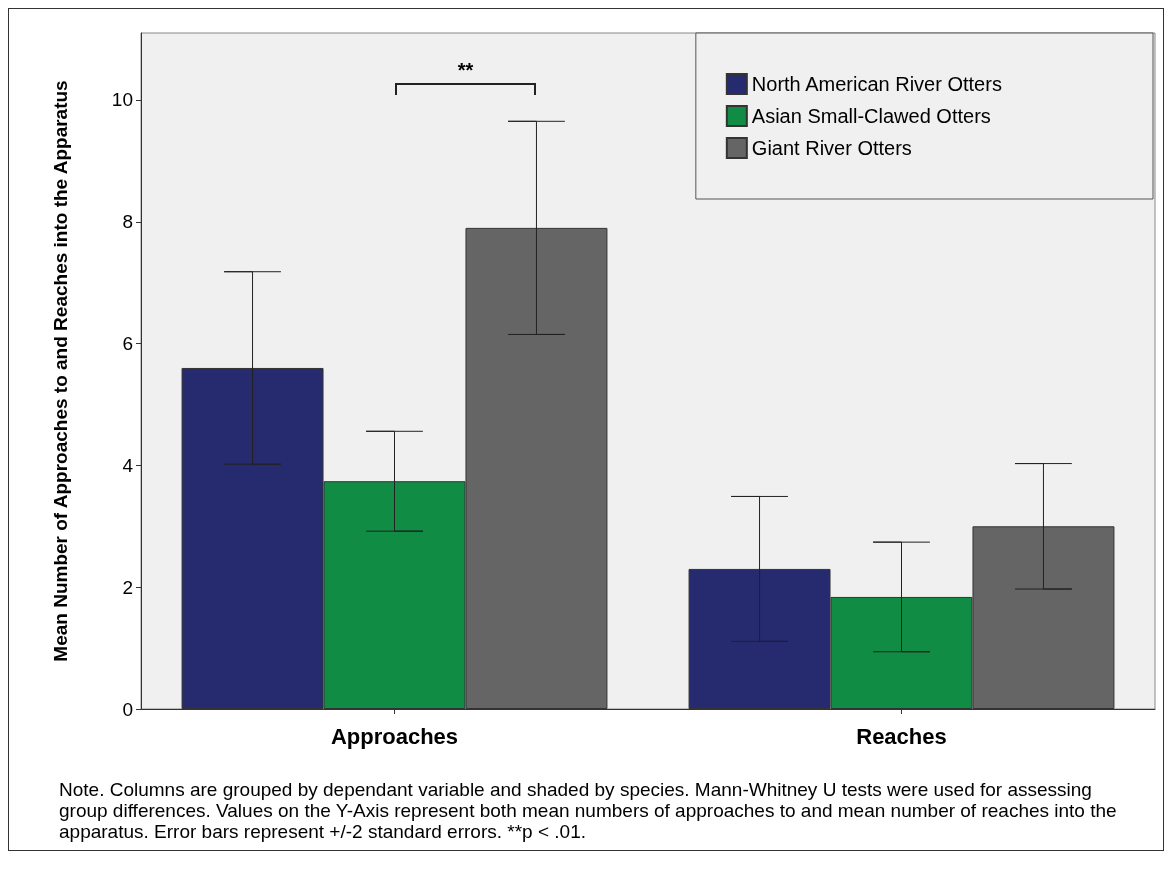 The width and height of the screenshot is (1172, 880). Describe the element at coordinates (127, 587) in the screenshot. I see `y-tick-label: 2` at that location.